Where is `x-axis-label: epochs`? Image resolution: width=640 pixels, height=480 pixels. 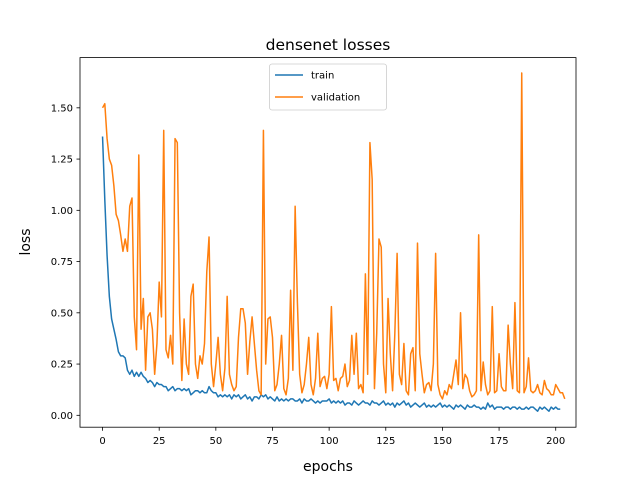 x-axis-label: epochs is located at coordinates (328, 467).